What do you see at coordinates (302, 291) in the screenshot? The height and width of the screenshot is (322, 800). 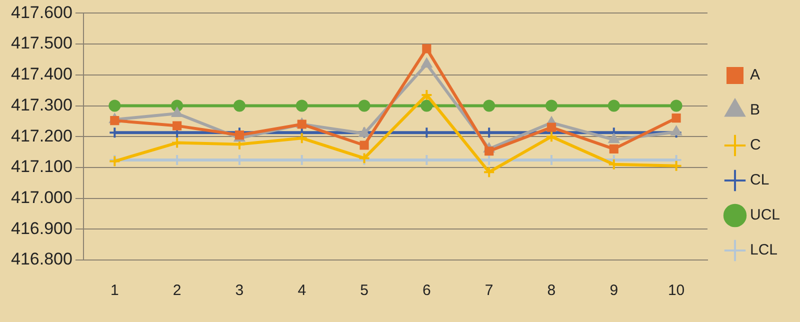 I see `x-tick-label: 4` at bounding box center [302, 291].